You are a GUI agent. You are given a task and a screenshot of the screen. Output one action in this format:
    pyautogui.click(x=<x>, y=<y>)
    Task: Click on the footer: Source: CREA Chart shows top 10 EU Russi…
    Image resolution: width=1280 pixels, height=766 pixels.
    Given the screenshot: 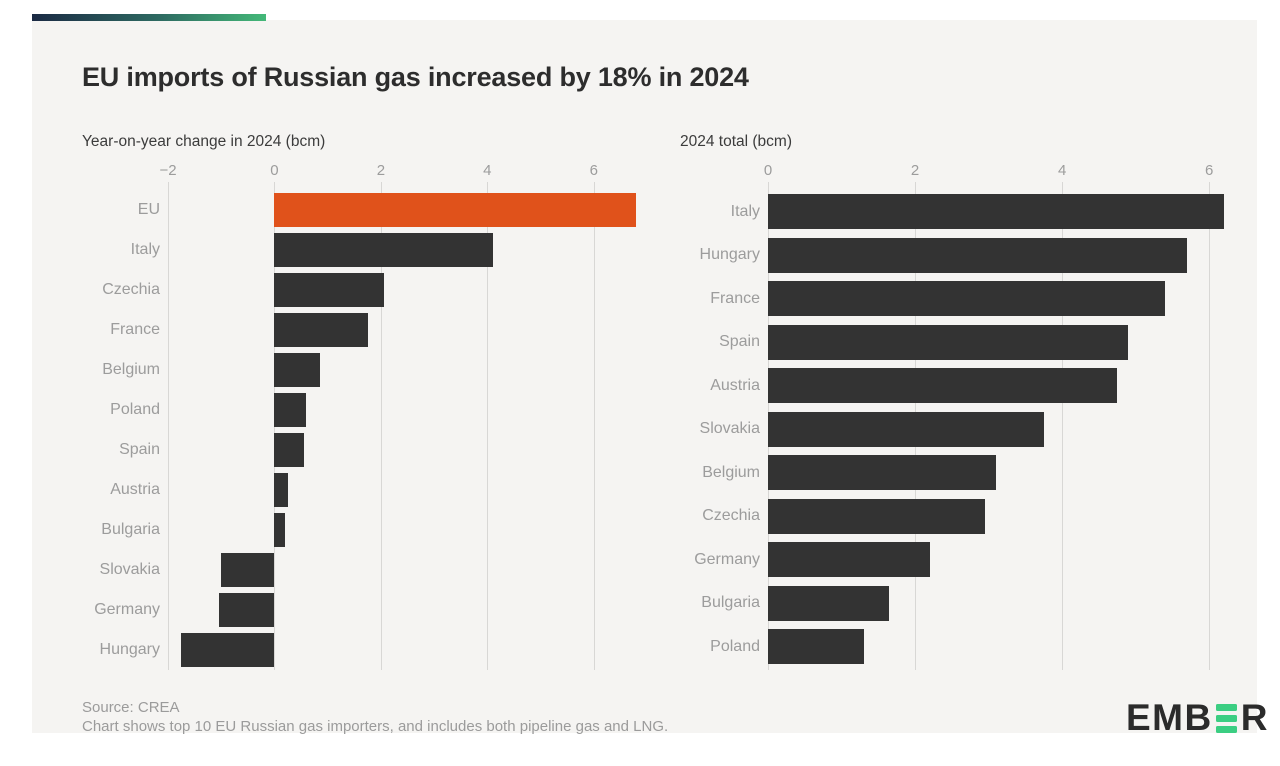 What is the action you would take?
    pyautogui.click(x=375, y=717)
    